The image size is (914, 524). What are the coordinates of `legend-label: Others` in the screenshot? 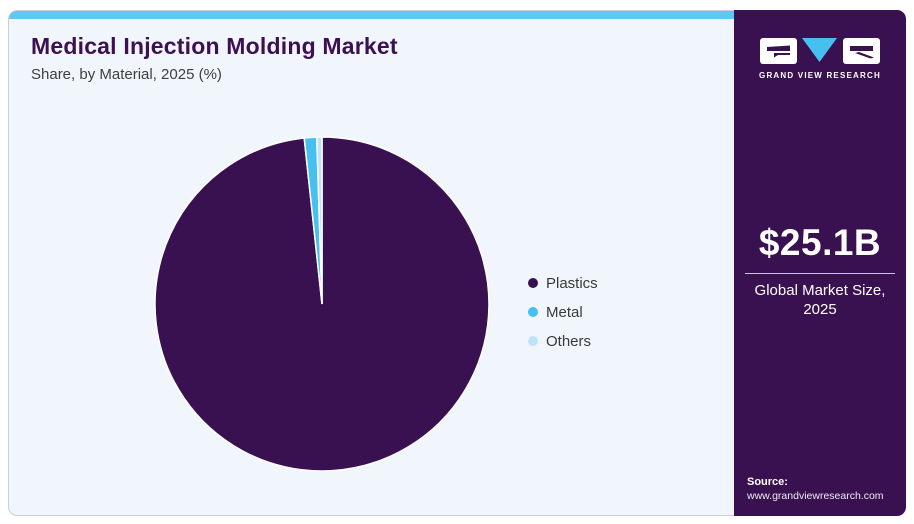 It's located at (569, 341).